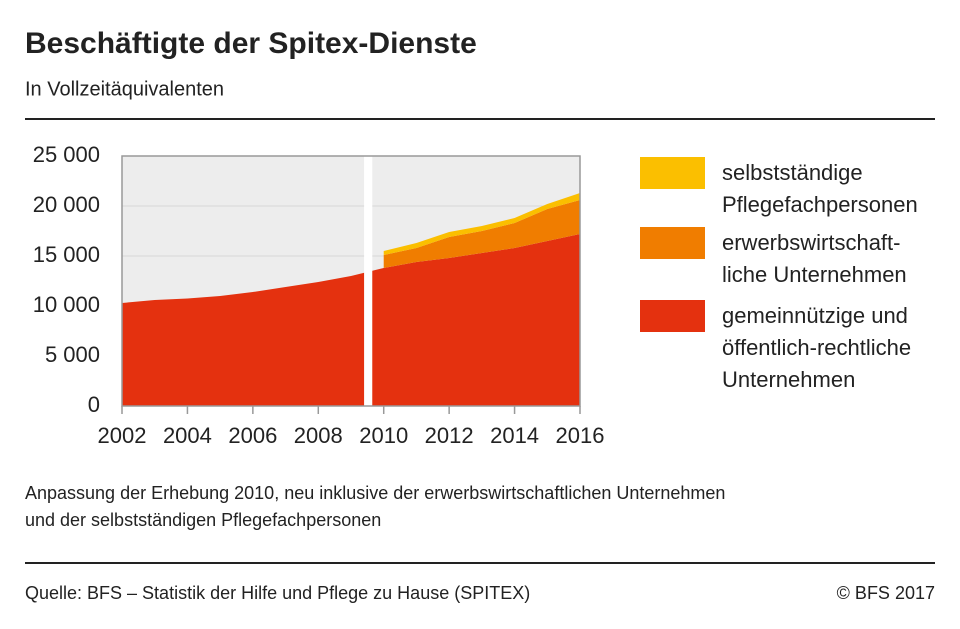 The height and width of the screenshot is (629, 960). Describe the element at coordinates (122, 435) in the screenshot. I see `x-tick-label: 2002` at that location.